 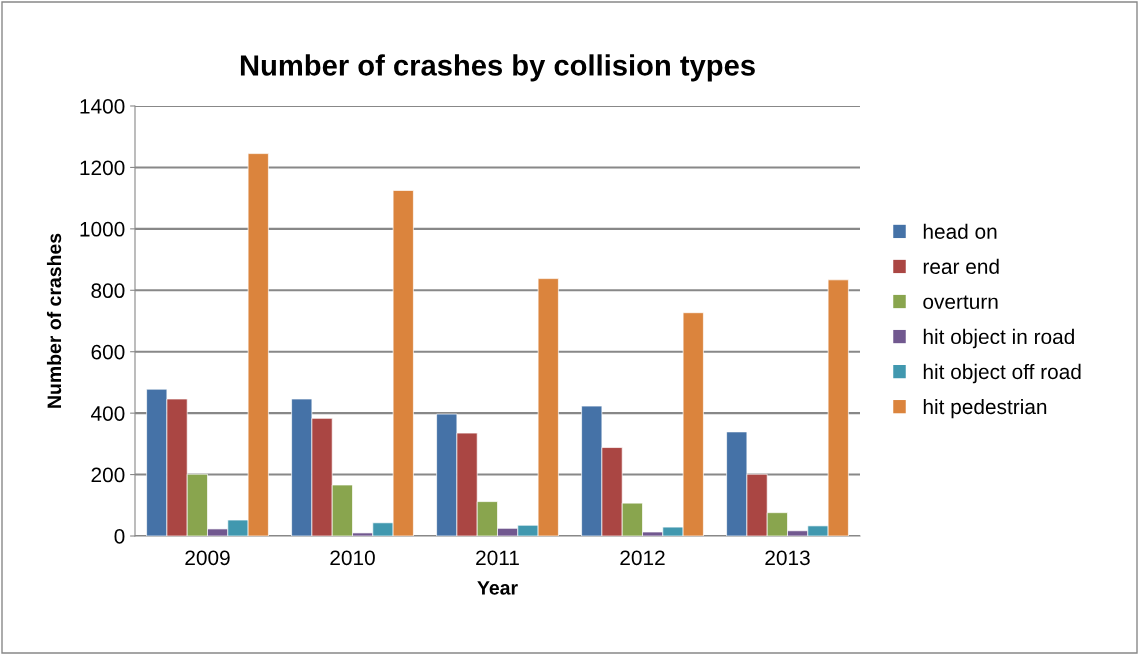 I want to click on legend-label: hit pedestrian, so click(x=985, y=408).